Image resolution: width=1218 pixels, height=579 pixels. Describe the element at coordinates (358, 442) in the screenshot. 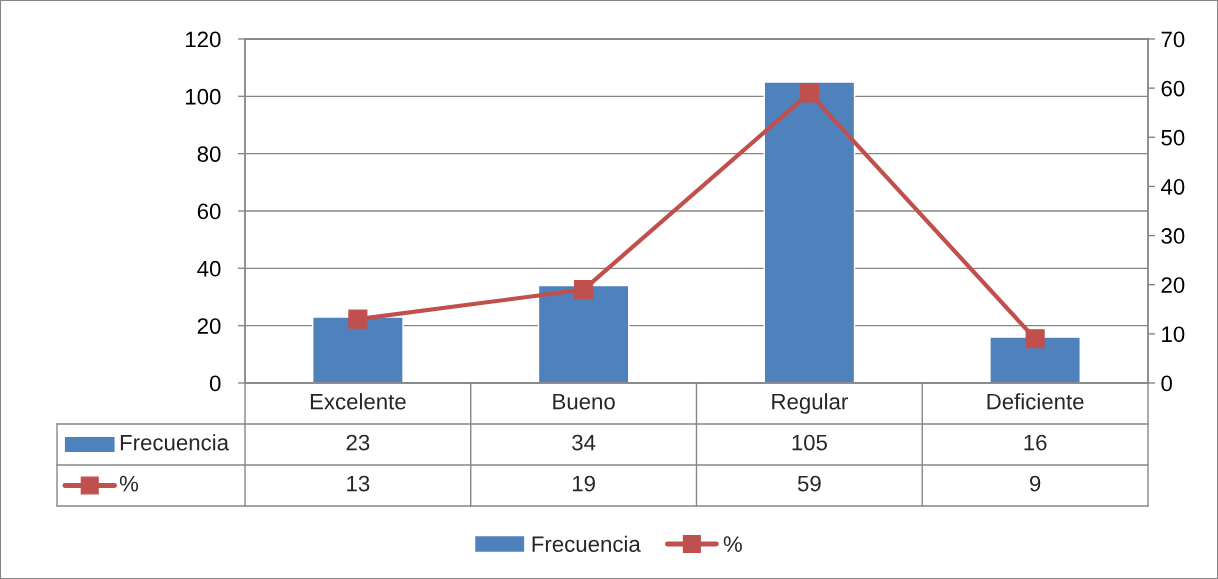

I see `data-label: 23` at that location.